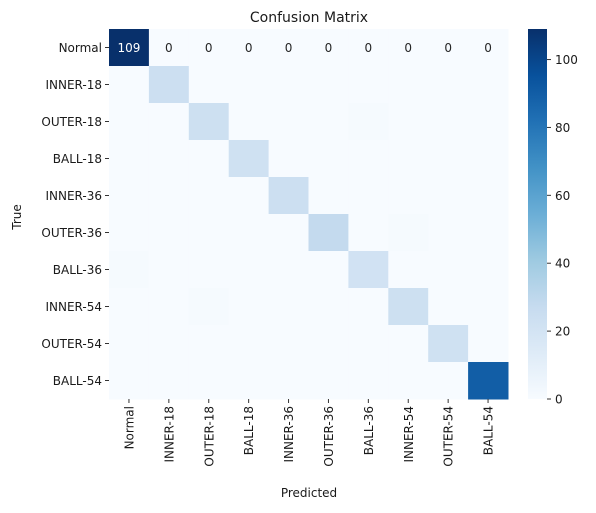 This screenshot has height=513, width=596. Describe the element at coordinates (309, 493) in the screenshot. I see `x-axis-label: Predicted` at that location.